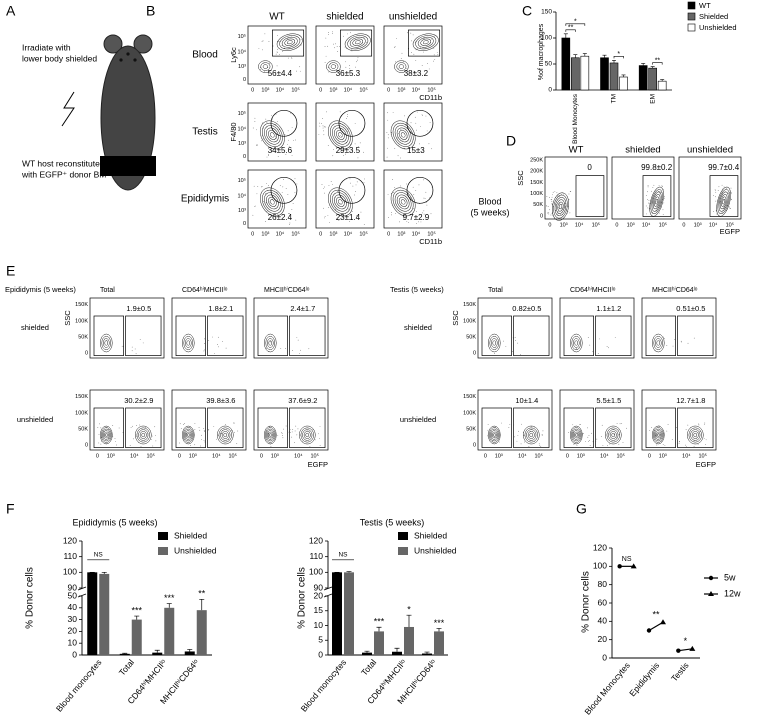  I want to click on legend-label: Shielded, so click(190, 535).